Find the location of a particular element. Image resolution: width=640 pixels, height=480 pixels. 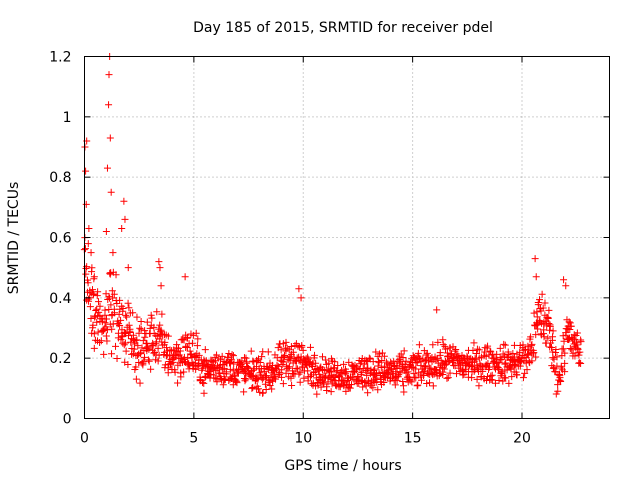

x-tick-label: 5 is located at coordinates (193, 439).